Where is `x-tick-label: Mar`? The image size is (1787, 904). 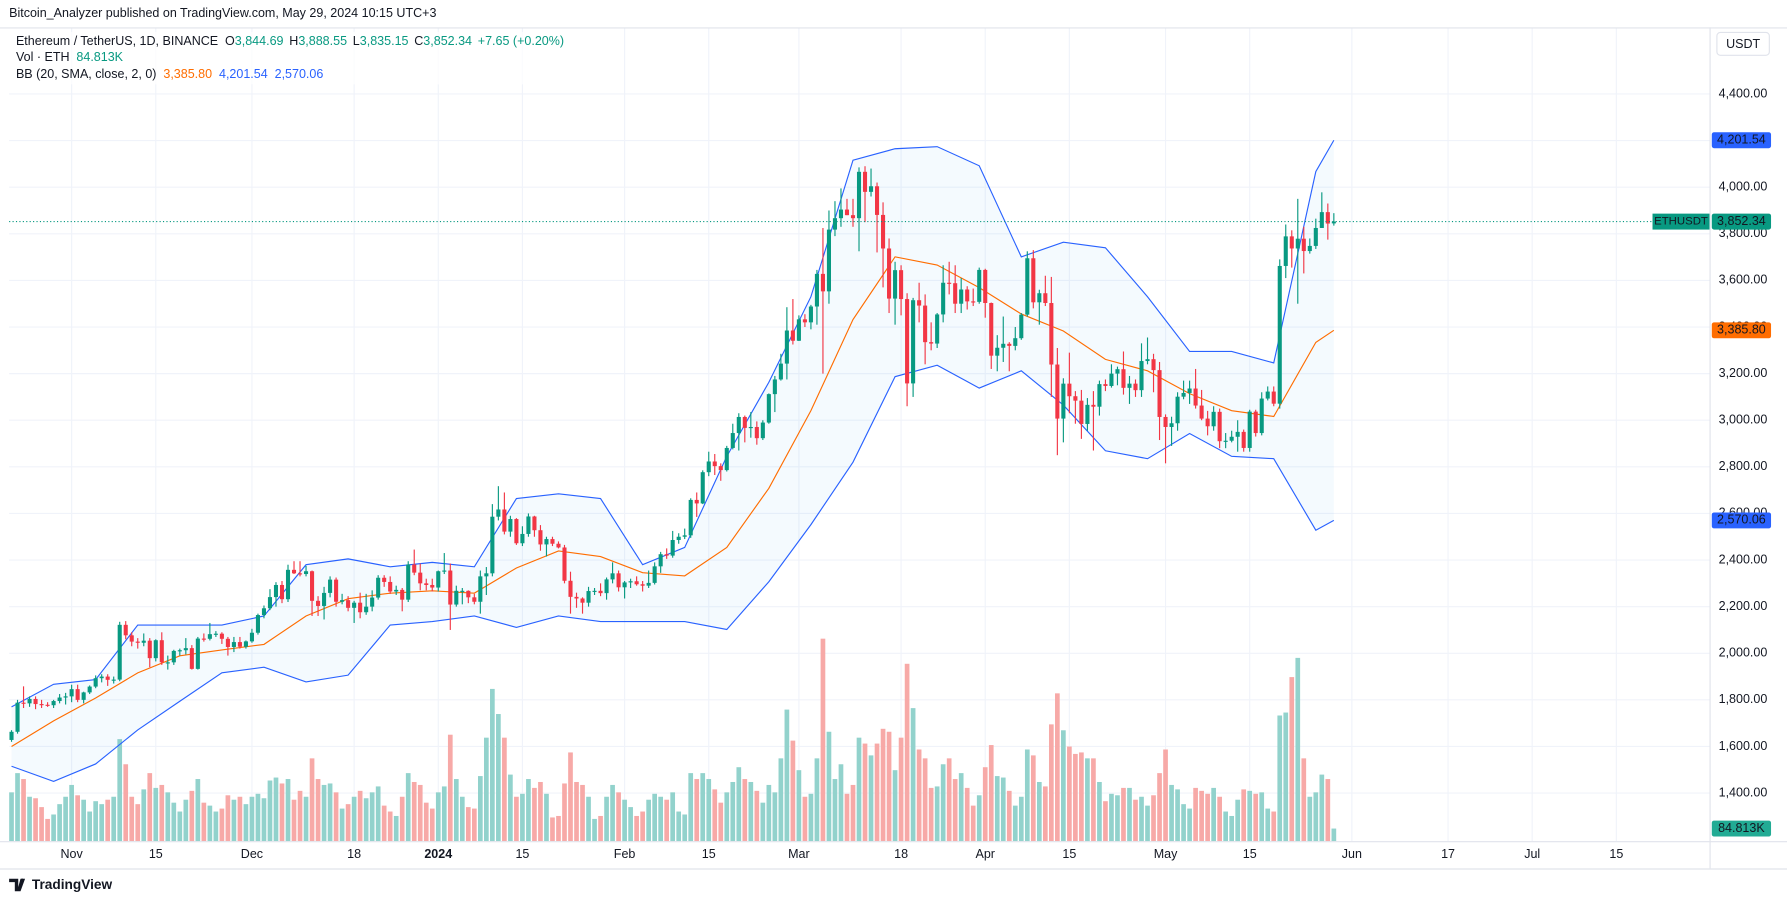 x-tick-label: Mar is located at coordinates (799, 854).